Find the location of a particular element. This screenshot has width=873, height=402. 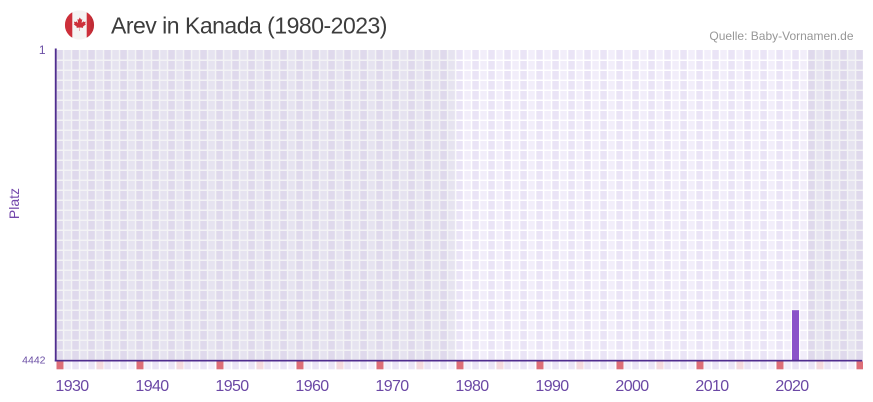

svg-text: 1930 is located at coordinates (72, 386).